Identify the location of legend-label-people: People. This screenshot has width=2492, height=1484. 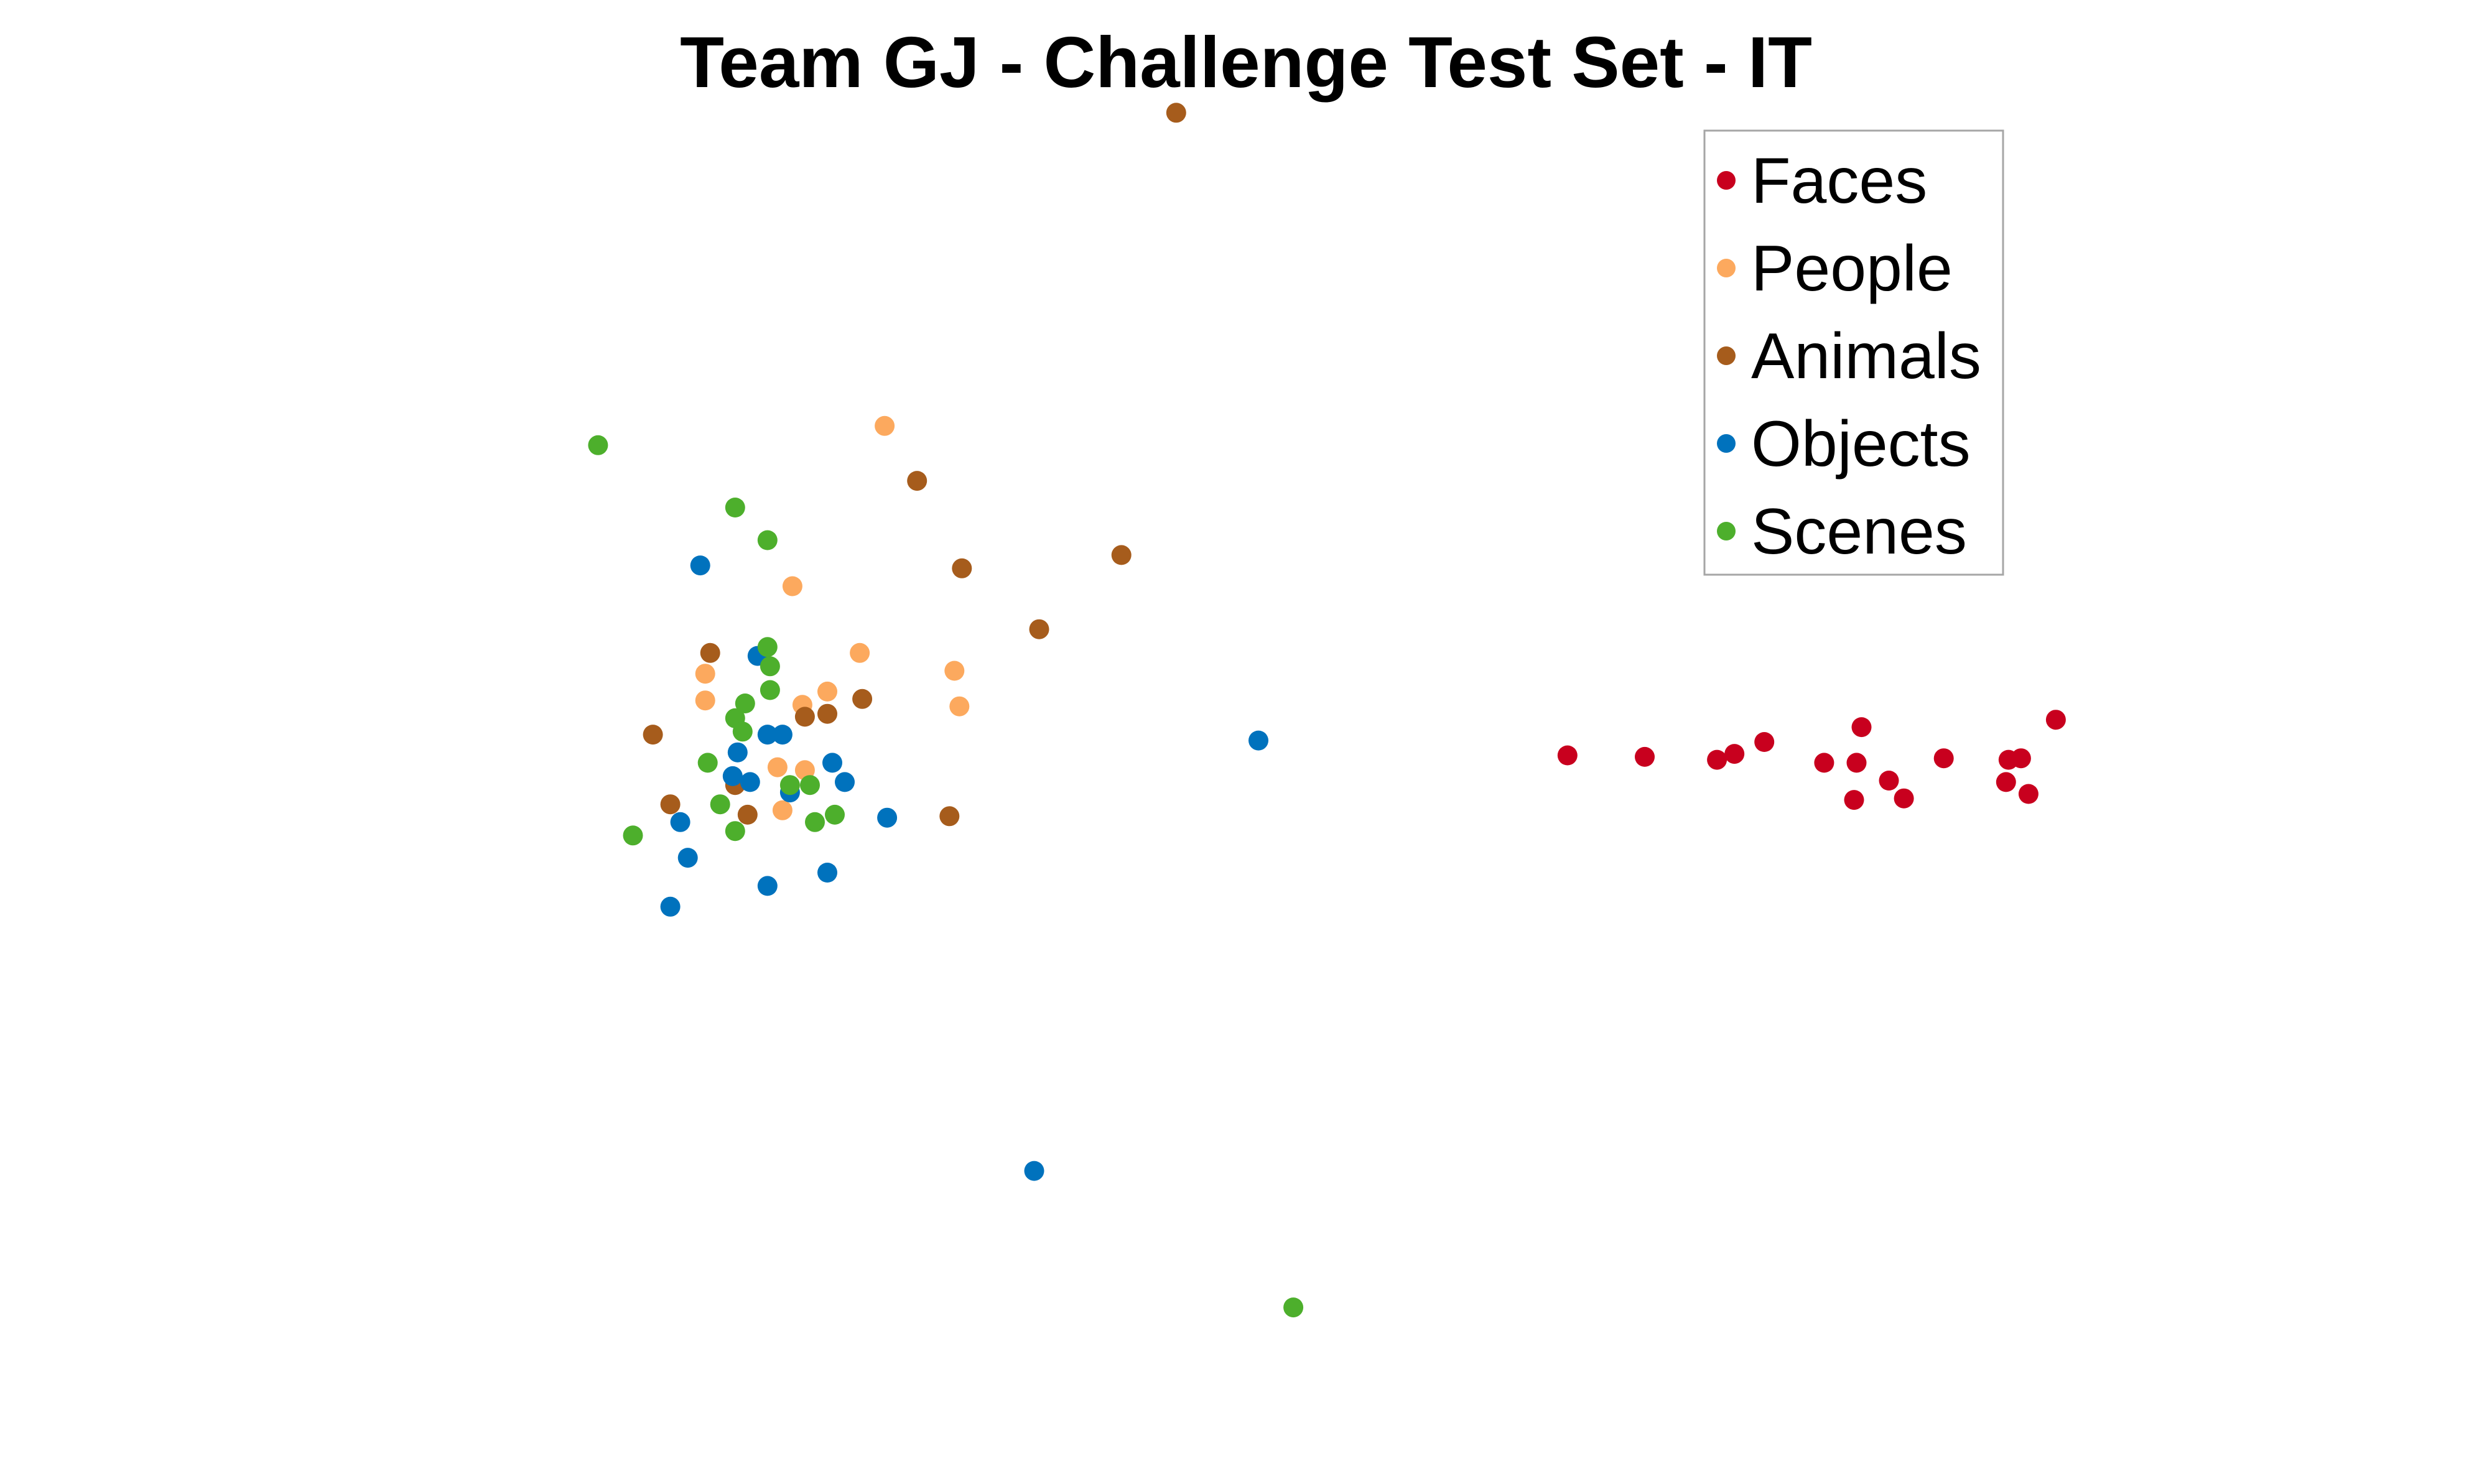
(1852, 269).